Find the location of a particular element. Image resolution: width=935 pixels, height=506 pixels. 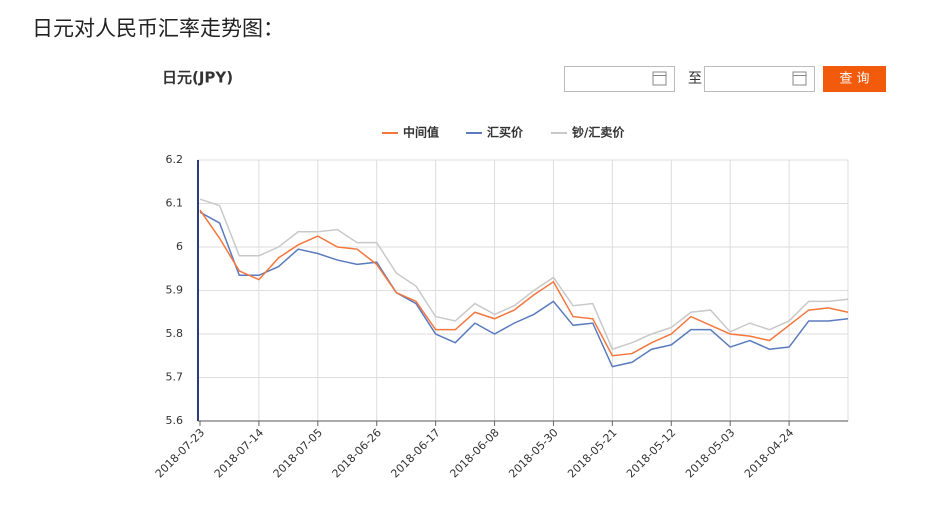

legend-label: 钞/汇卖价 is located at coordinates (598, 132).